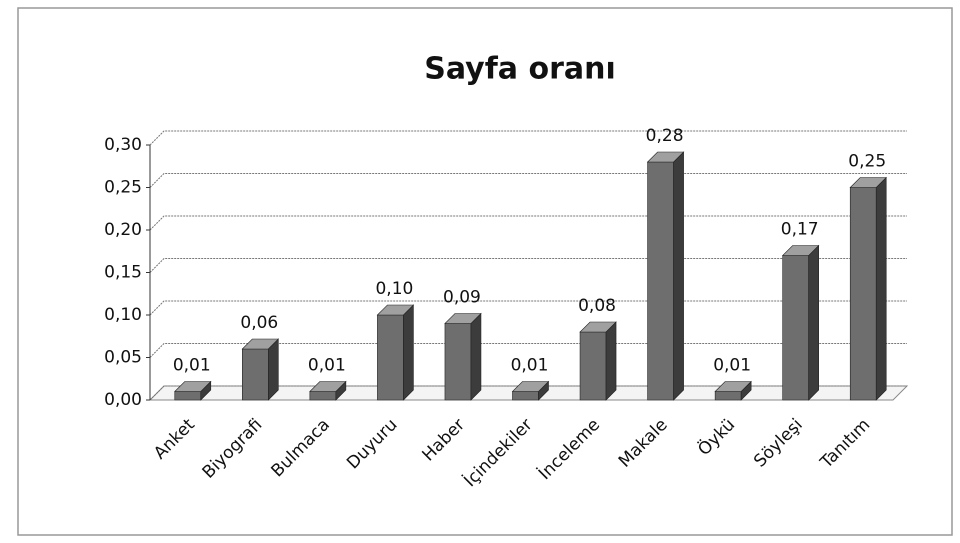  I want to click on value-label: 0,10, so click(394, 289).